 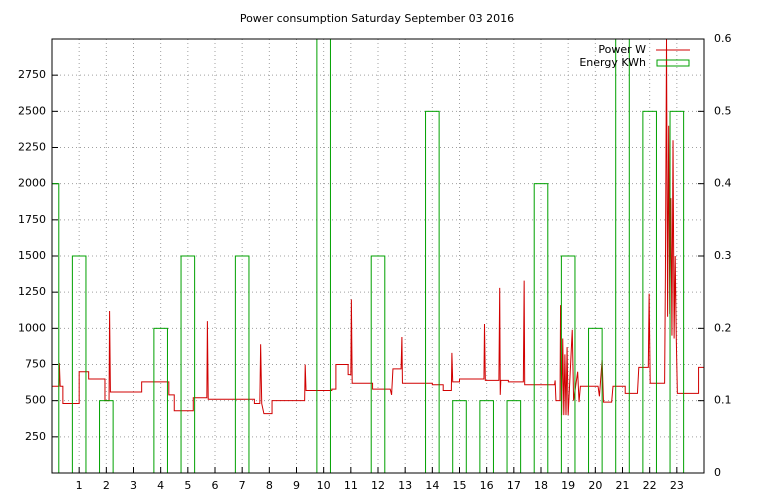 What do you see at coordinates (351, 485) in the screenshot?
I see `x-tick-label: 11` at bounding box center [351, 485].